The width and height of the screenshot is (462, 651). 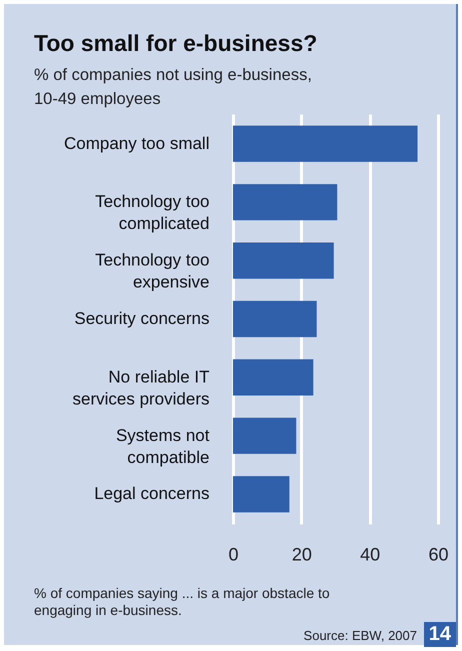 I want to click on y-tick-label: Security concerns, so click(x=142, y=318).